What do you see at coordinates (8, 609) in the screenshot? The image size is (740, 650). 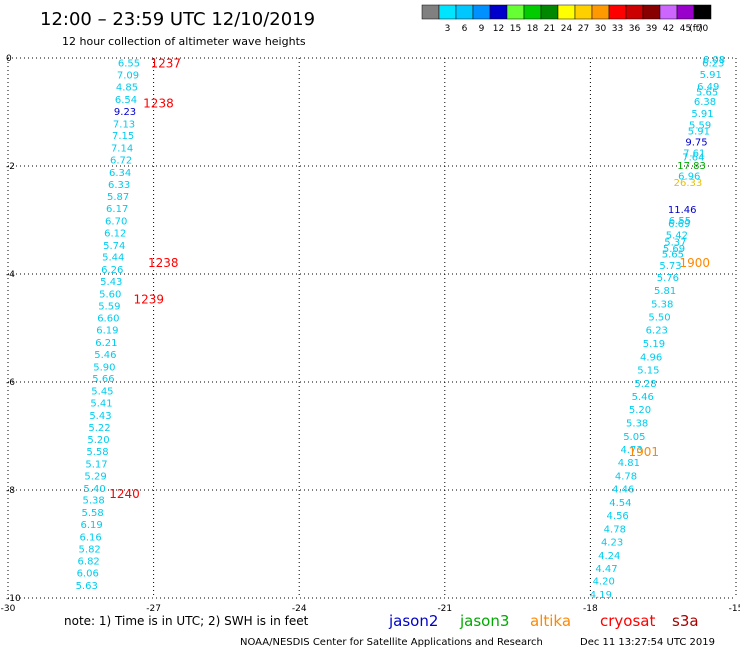 I see `x-tick-label: -30` at bounding box center [8, 609].